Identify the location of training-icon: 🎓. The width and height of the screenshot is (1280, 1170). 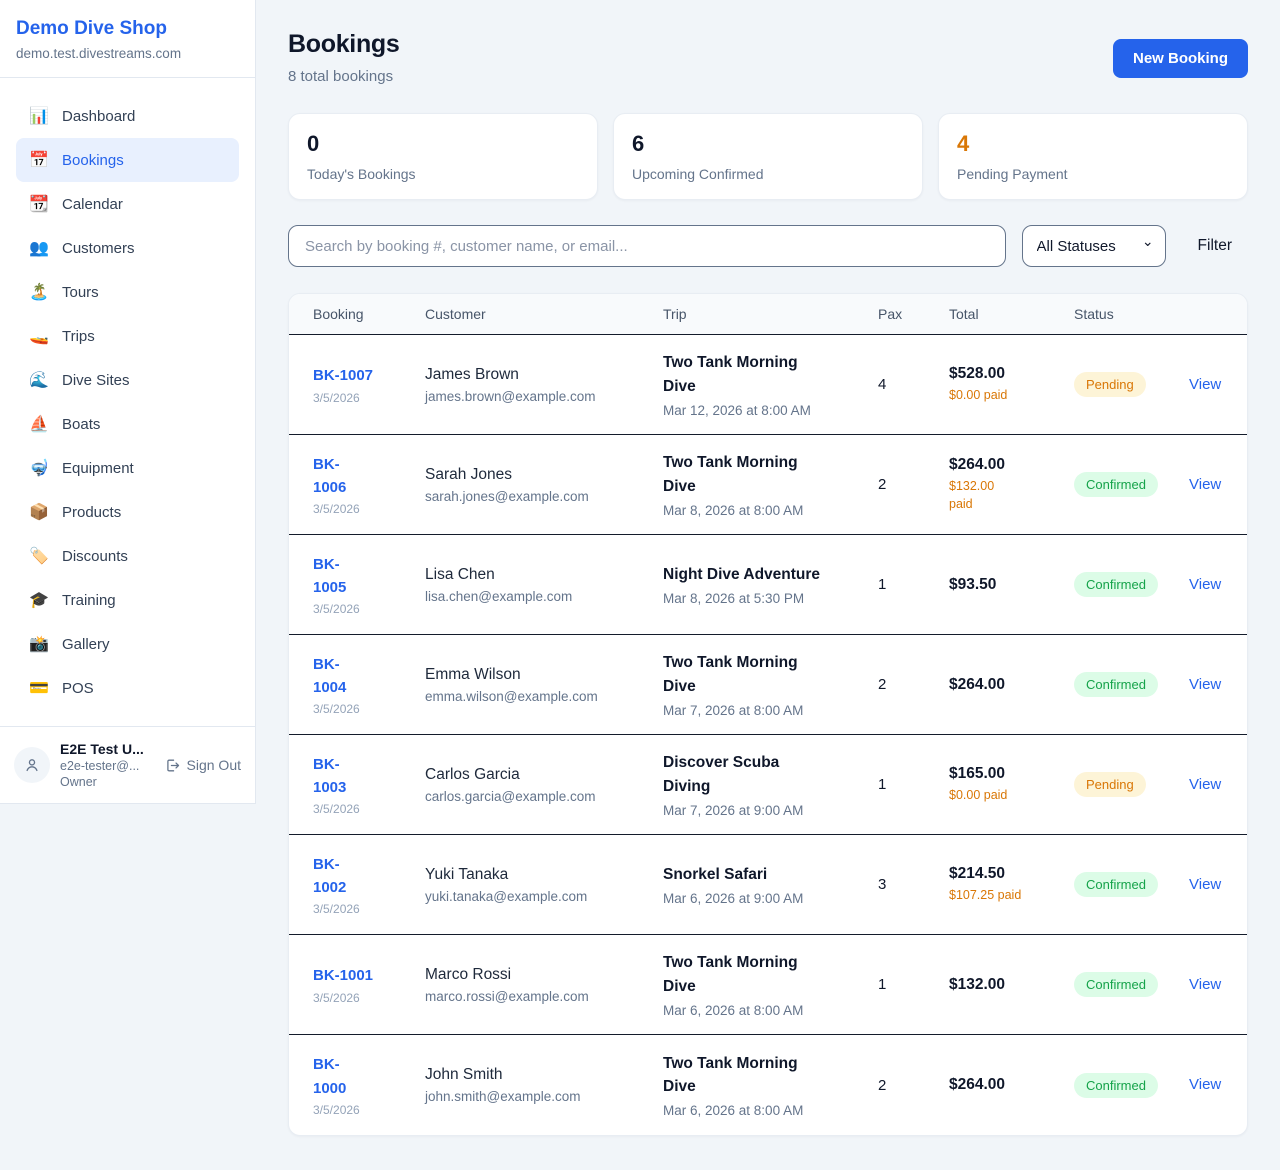
(39, 600).